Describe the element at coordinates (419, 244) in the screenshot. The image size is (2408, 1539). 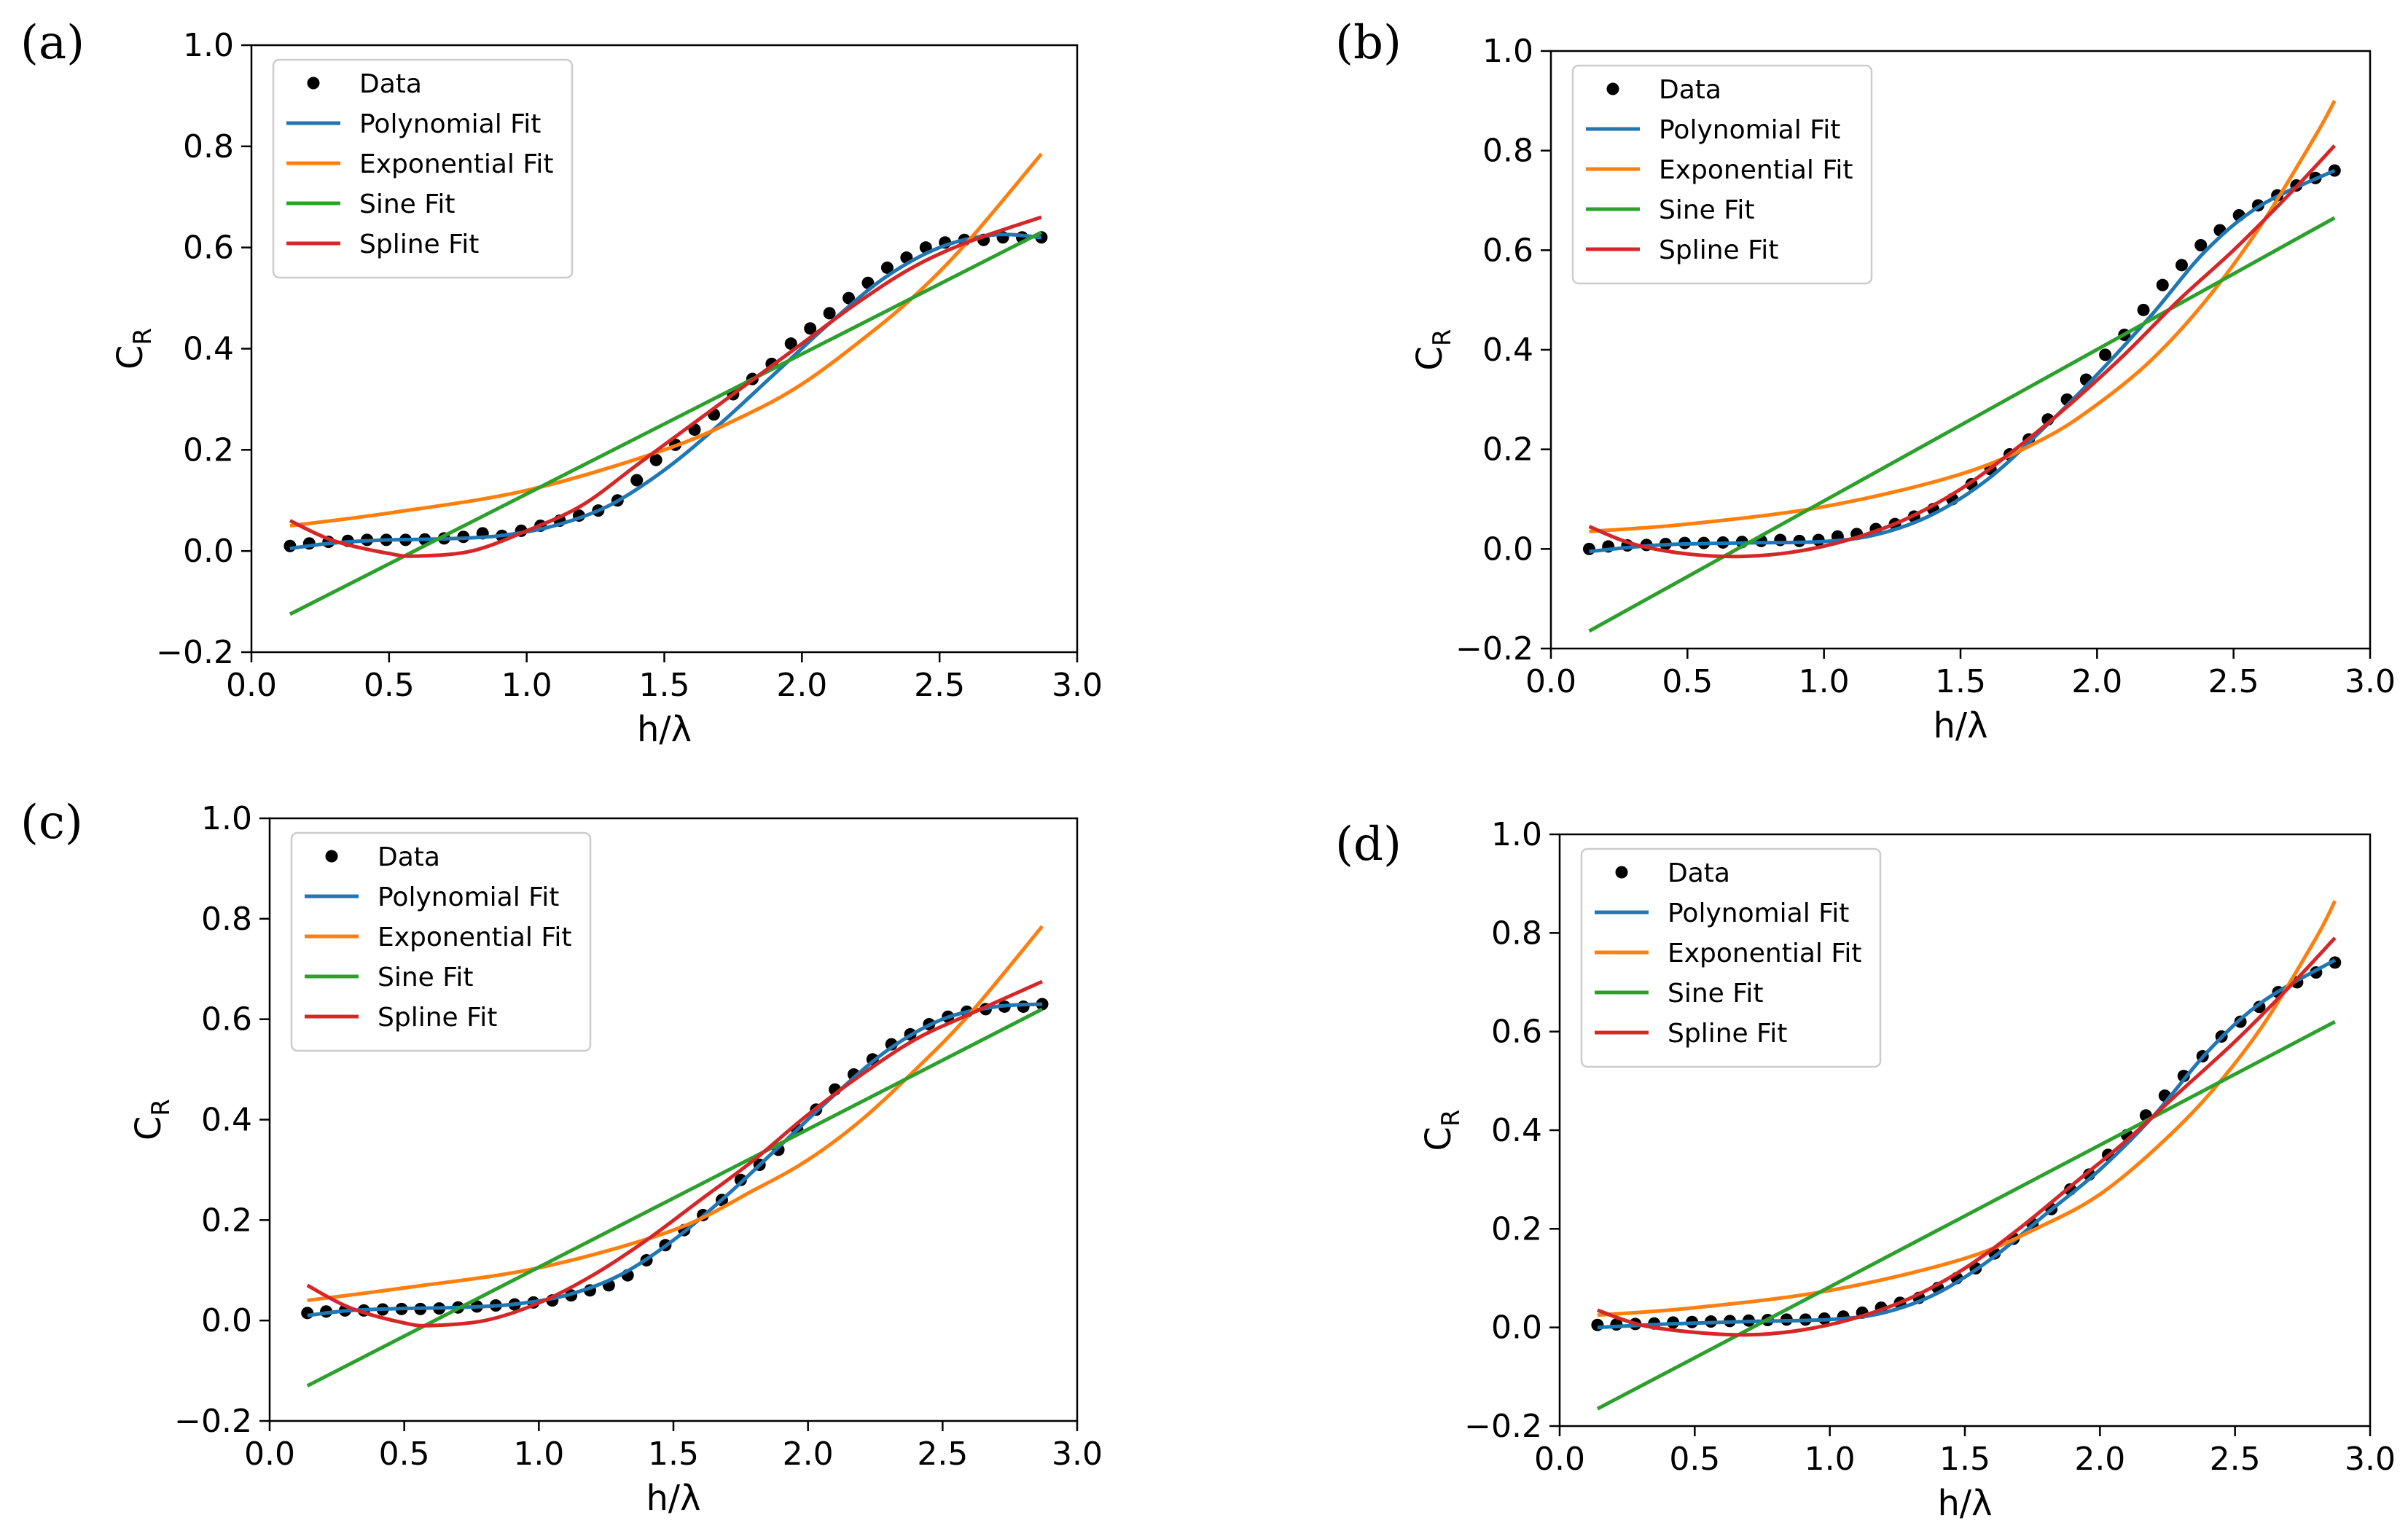
I see `panel-a-legend-spline-fit-label: Spline Fit` at that location.